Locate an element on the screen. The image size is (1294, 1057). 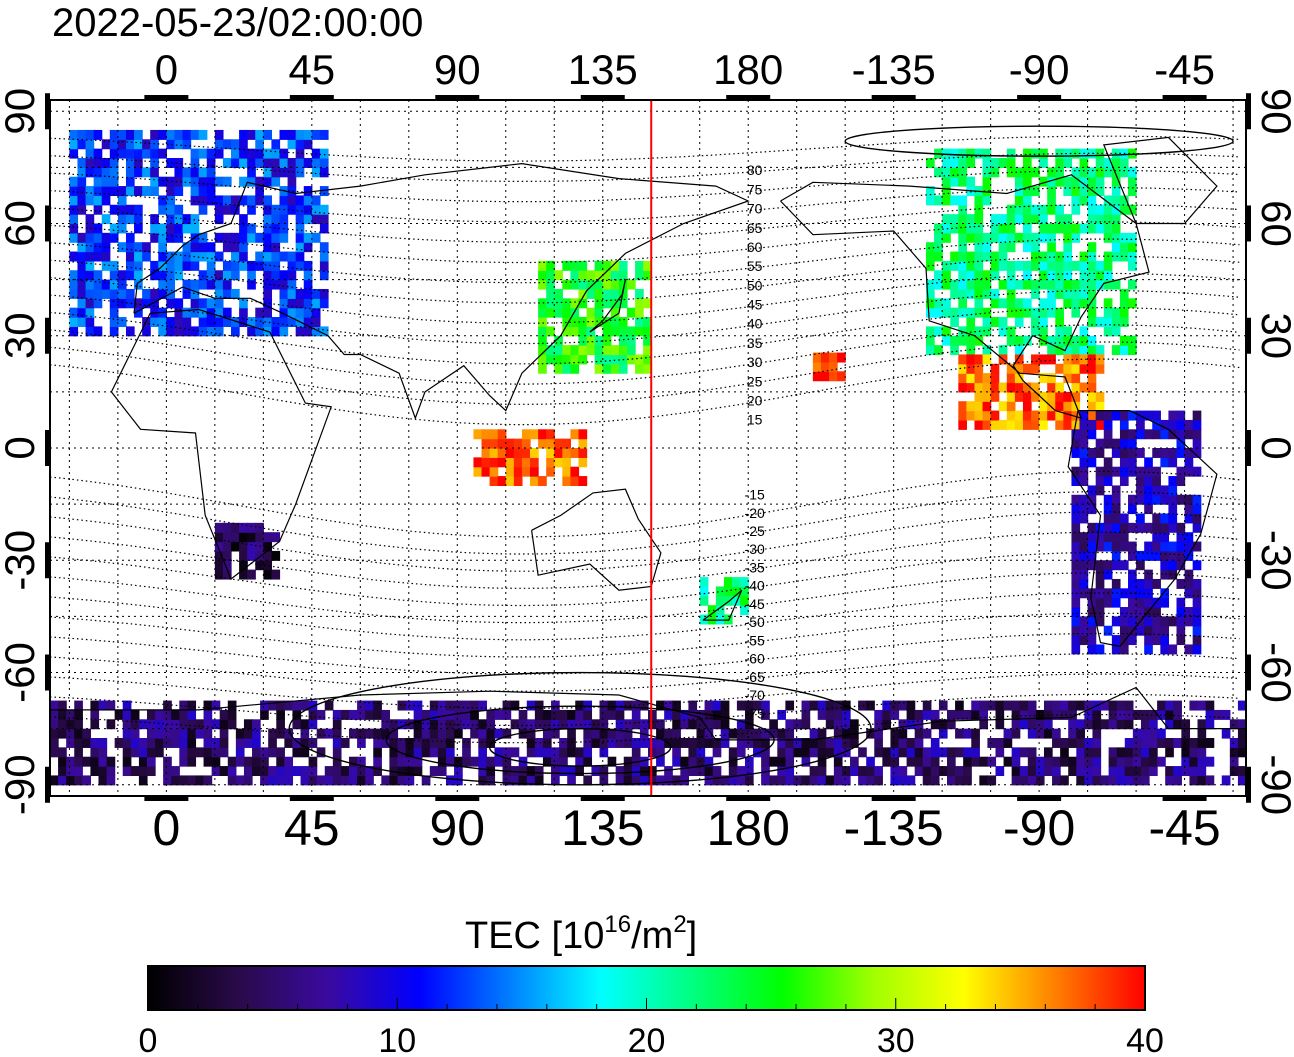
coastline is located at coordinates (722, 605).